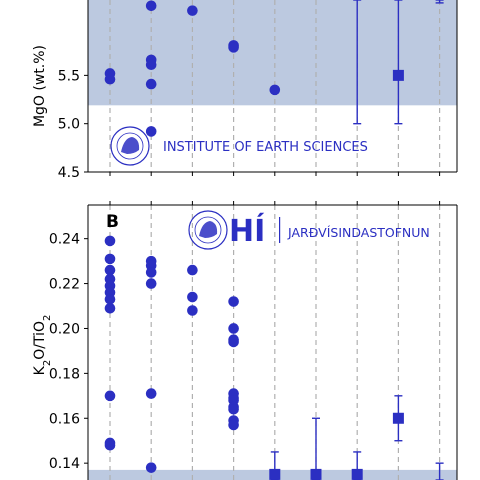 The width and height of the screenshot is (480, 480). Describe the element at coordinates (358, 232) in the screenshot. I see `jardvisindastofnun-text: JARÐVÍSINDASTOFNUN` at that location.